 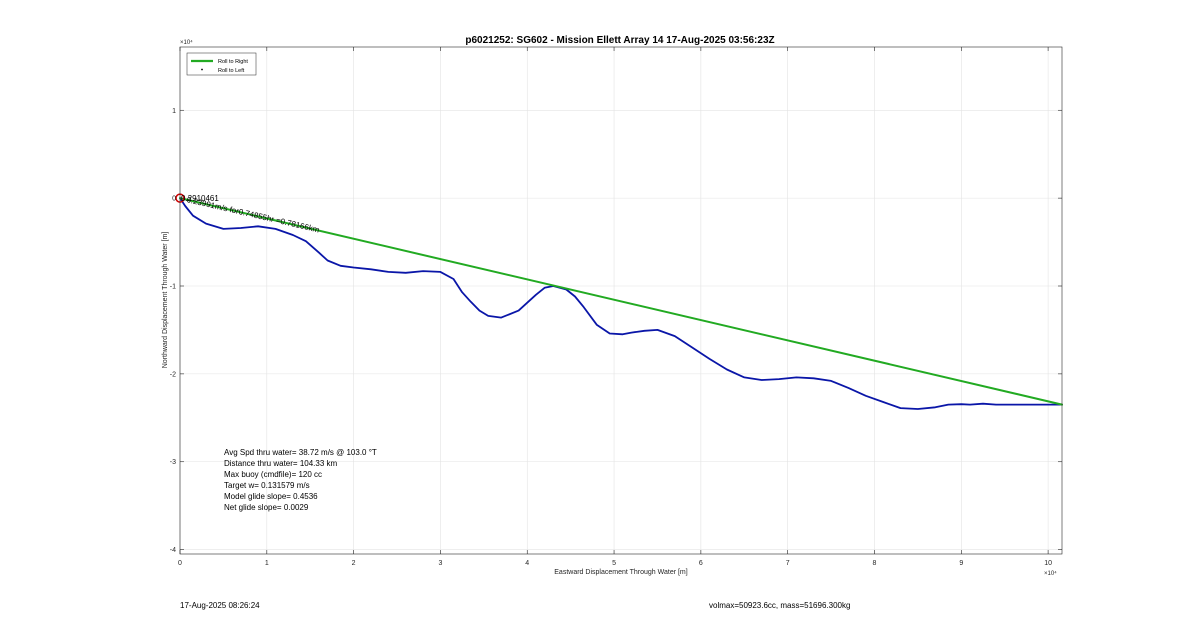 What do you see at coordinates (527, 563) in the screenshot?
I see `x-tick-label: 4` at bounding box center [527, 563].